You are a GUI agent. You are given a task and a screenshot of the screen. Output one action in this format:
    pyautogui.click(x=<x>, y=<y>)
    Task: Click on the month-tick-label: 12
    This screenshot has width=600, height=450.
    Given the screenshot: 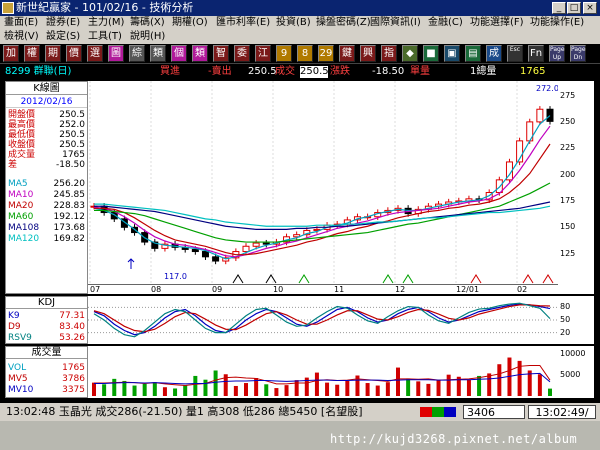 What is the action you would take?
    pyautogui.click(x=400, y=289)
    